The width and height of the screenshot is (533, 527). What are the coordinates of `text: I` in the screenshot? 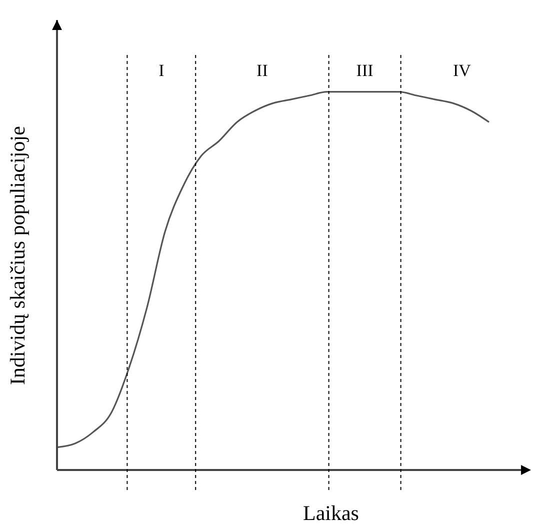 It's located at (161, 70).